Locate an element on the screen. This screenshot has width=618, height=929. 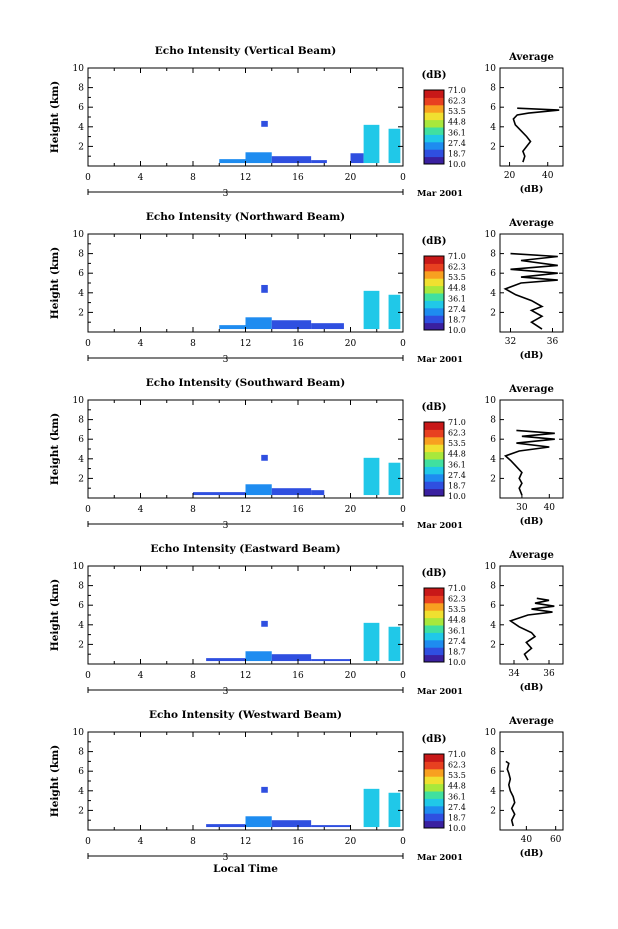
profile-y-tick-label: 10 is located at coordinates (491, 401).